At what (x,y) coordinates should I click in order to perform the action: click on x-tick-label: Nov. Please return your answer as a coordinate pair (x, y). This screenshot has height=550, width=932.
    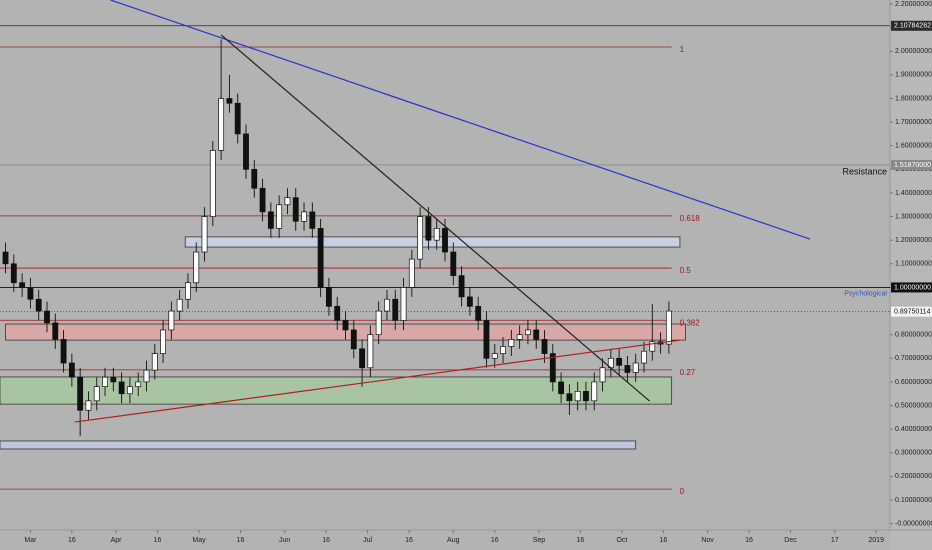
    Looking at the image, I should click on (707, 540).